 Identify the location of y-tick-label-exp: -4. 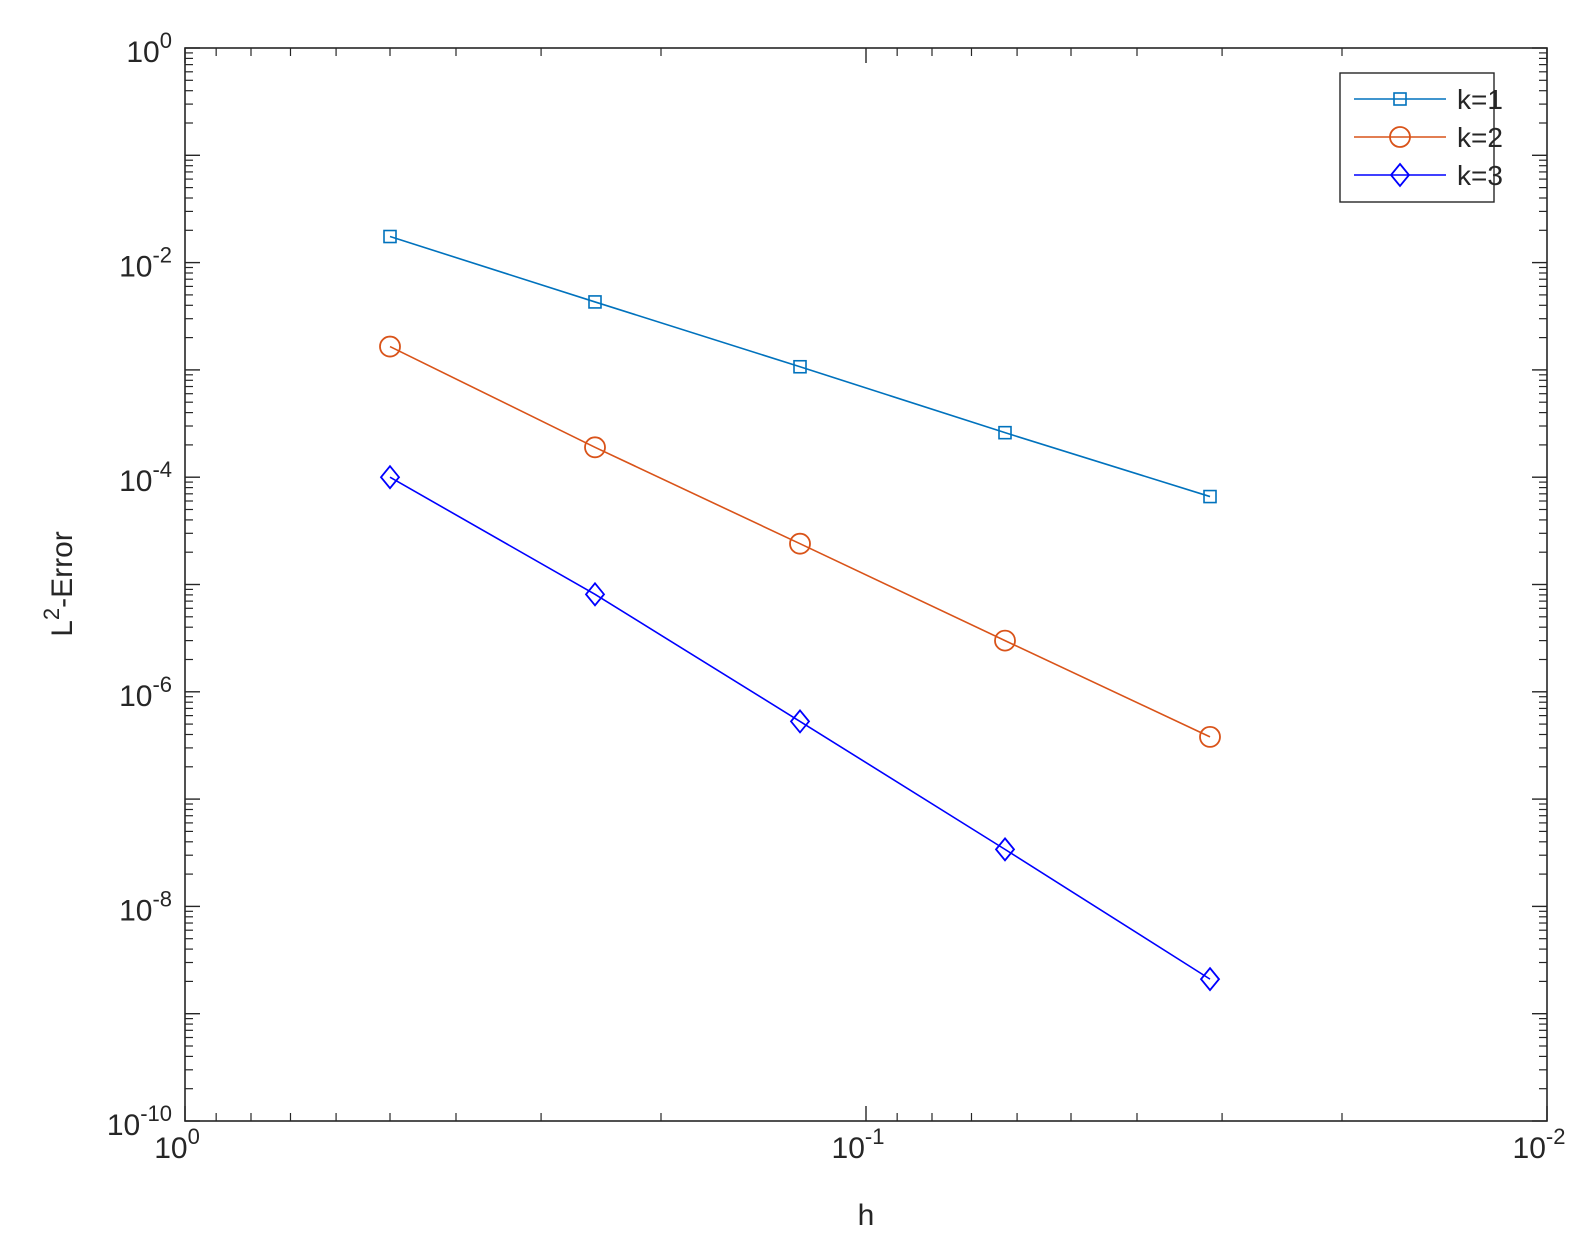
(162, 469).